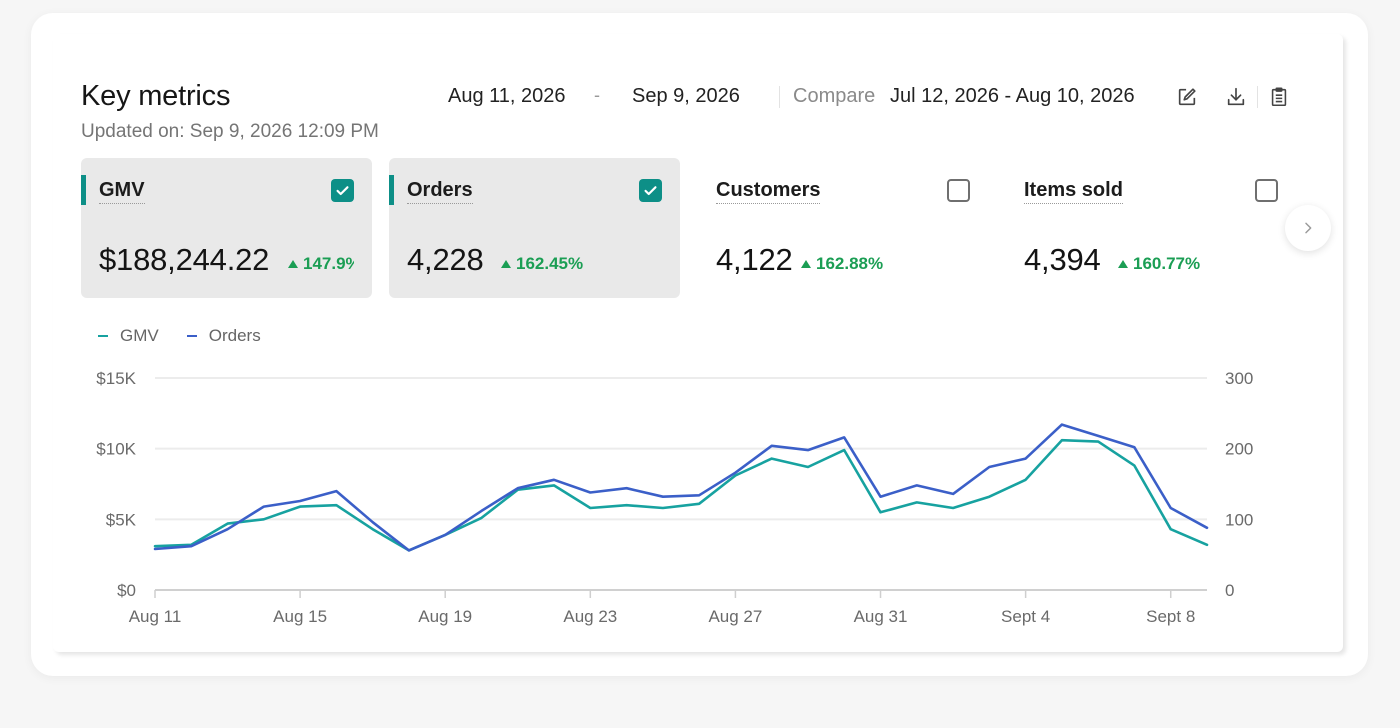 The image size is (1400, 728). I want to click on metric-label: Items sold, so click(1073, 191).